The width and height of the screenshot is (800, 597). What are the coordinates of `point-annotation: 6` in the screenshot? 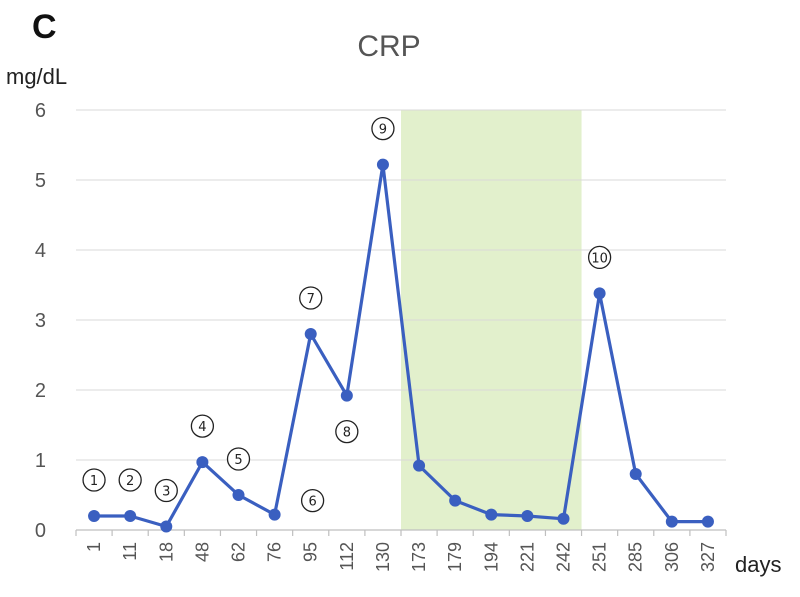 It's located at (312, 500).